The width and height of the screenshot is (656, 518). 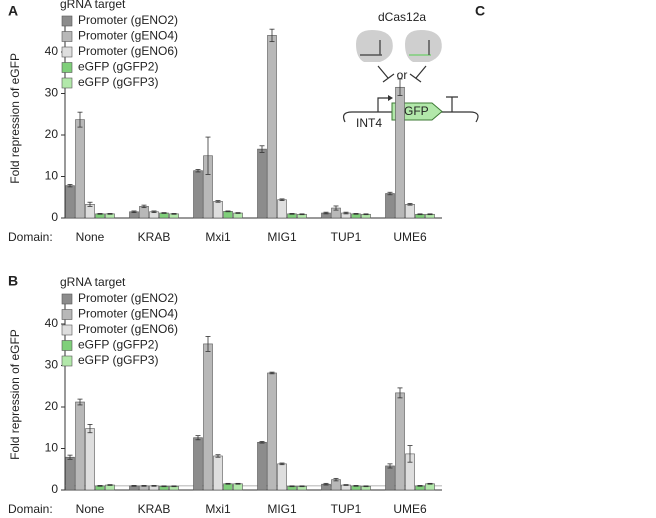 What do you see at coordinates (369, 123) in the screenshot?
I see `locus-label: INT4` at bounding box center [369, 123].